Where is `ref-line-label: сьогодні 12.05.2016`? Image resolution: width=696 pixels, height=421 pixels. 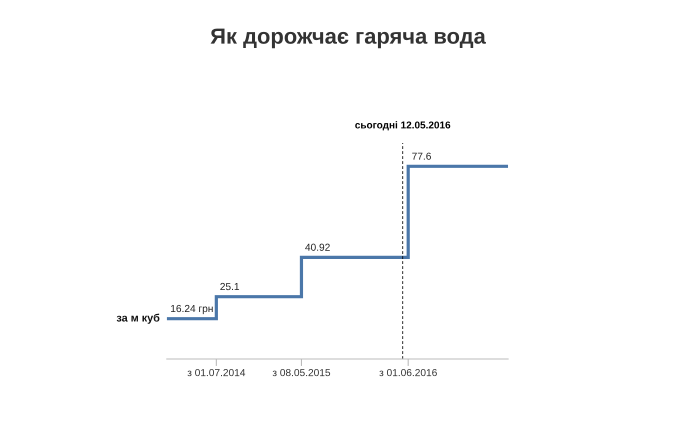 ref-line-label: сьогодні 12.05.2016 is located at coordinates (402, 125).